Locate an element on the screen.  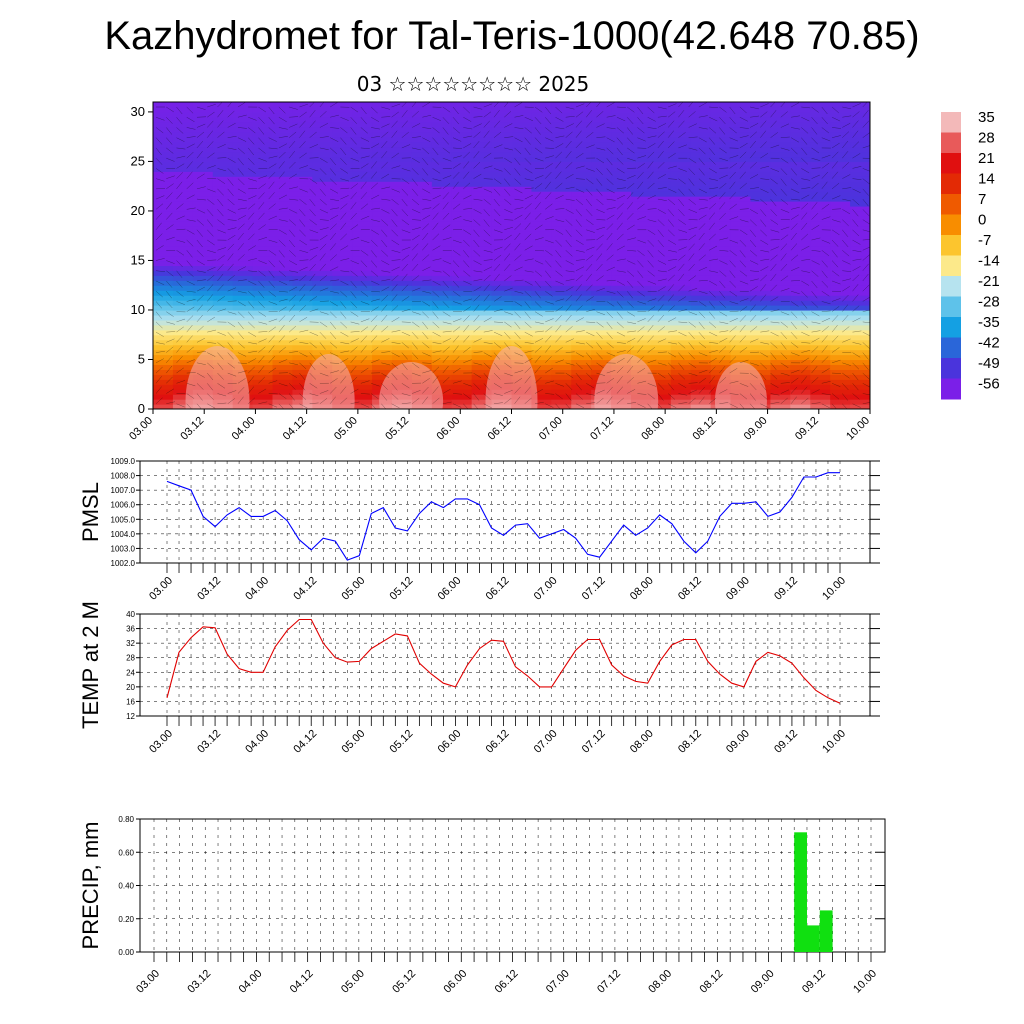
y-tick-label: 1008.0 is located at coordinates (123, 476).